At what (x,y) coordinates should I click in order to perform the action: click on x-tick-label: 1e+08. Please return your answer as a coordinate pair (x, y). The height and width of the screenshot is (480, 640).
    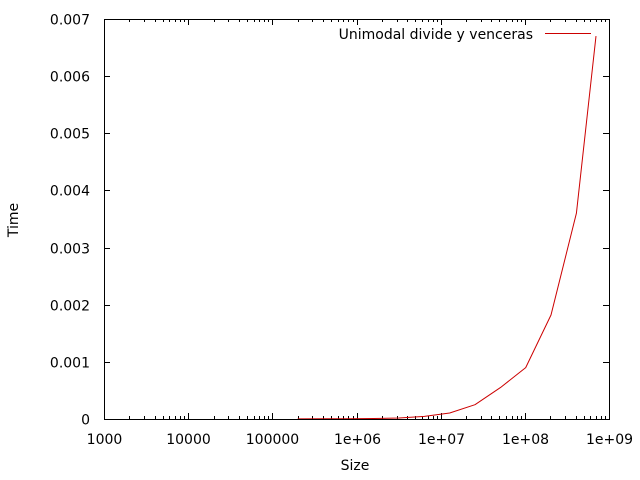
    Looking at the image, I should click on (525, 440).